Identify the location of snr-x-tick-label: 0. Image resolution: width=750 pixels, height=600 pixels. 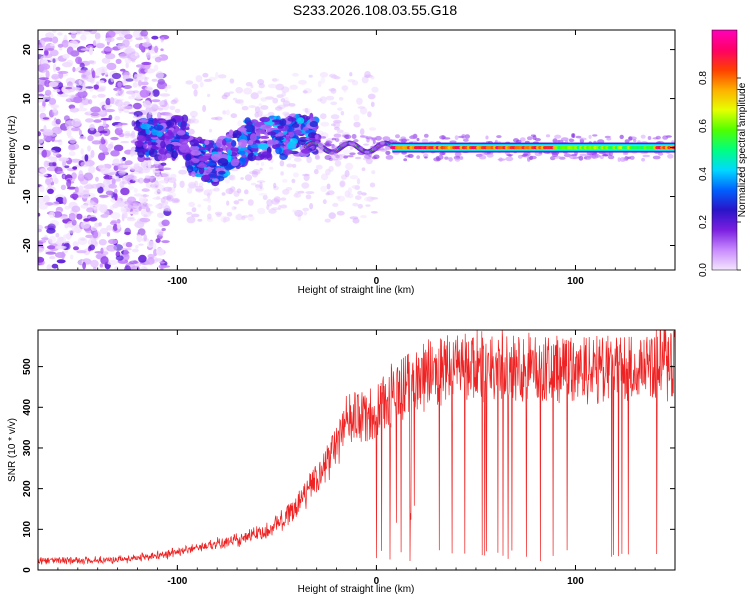
(377, 581).